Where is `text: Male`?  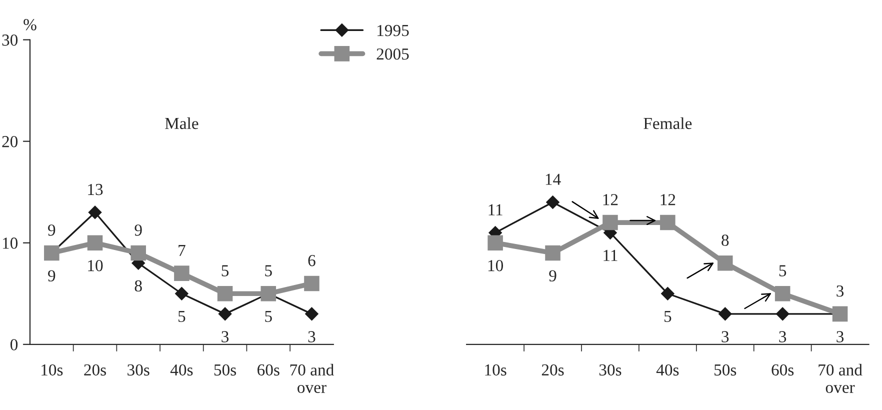 text: Male is located at coordinates (181, 123).